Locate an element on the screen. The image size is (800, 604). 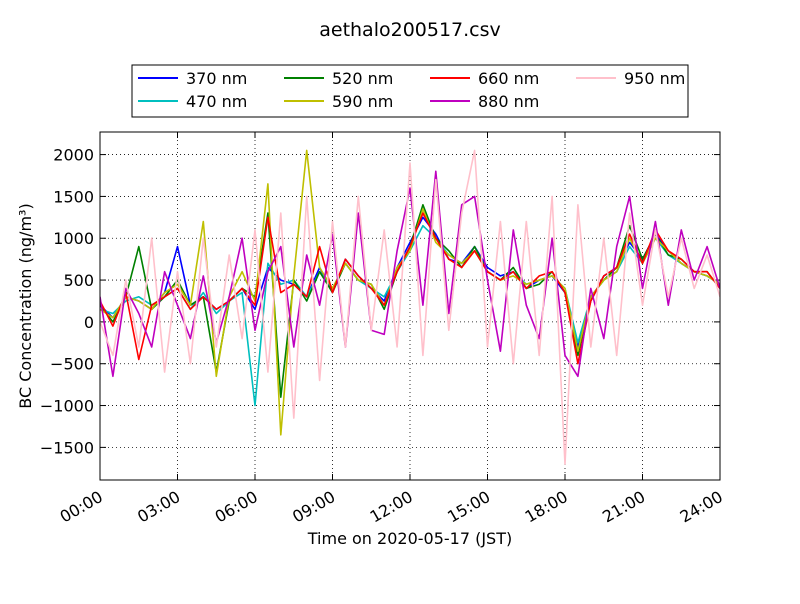
y-tick-label: −500 is located at coordinates (72, 364).